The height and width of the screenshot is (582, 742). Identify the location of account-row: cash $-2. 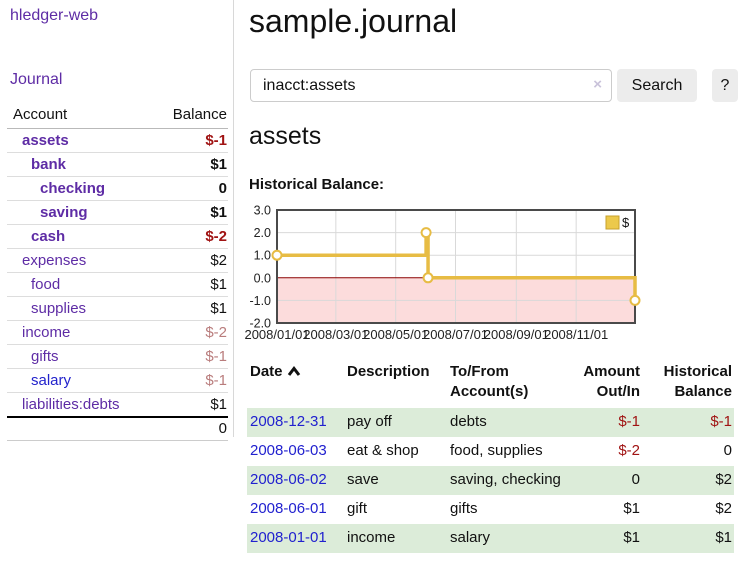
(117, 236).